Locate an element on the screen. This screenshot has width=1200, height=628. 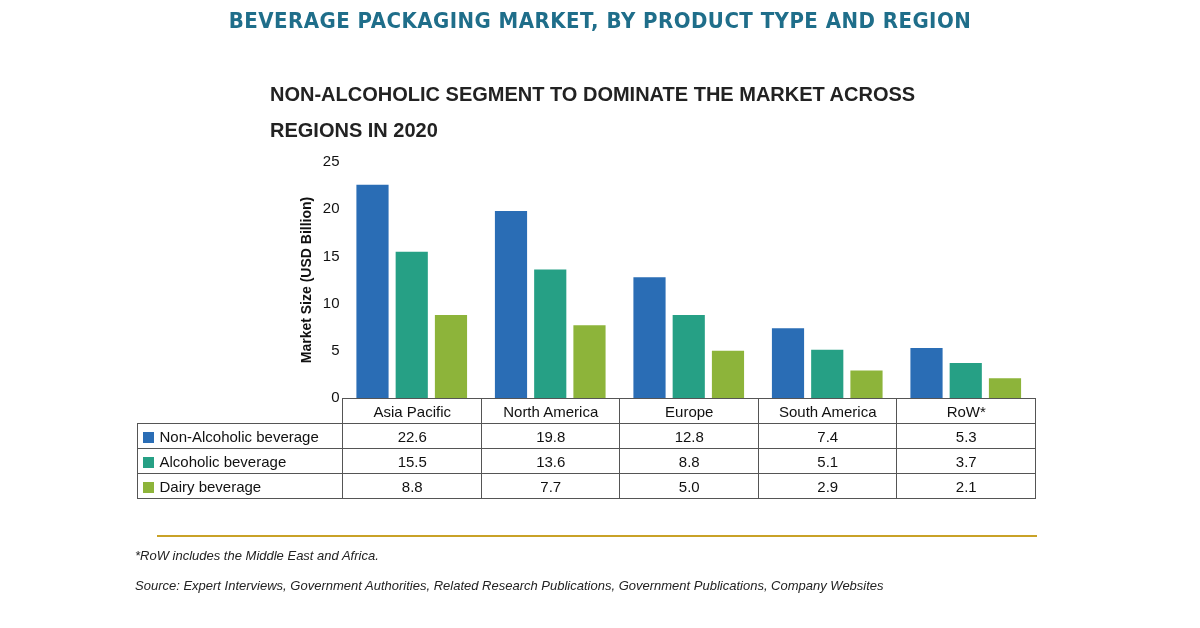
text: *RoW includes the Middle East and Africa. is located at coordinates (257, 555).